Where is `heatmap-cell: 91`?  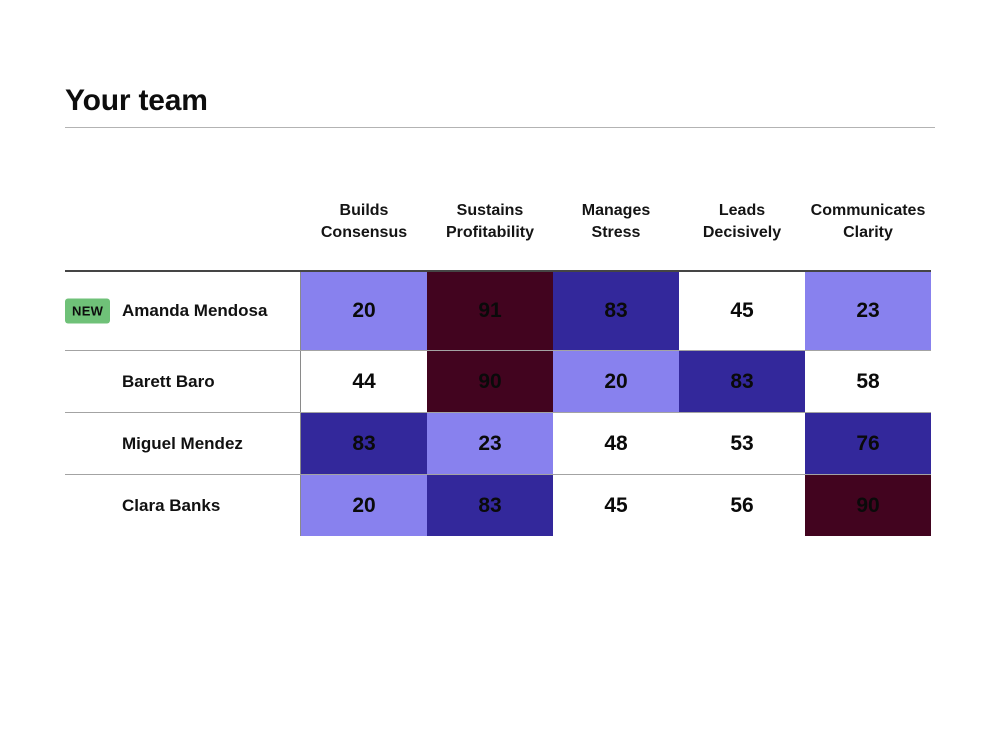
heatmap-cell: 91 is located at coordinates (490, 311).